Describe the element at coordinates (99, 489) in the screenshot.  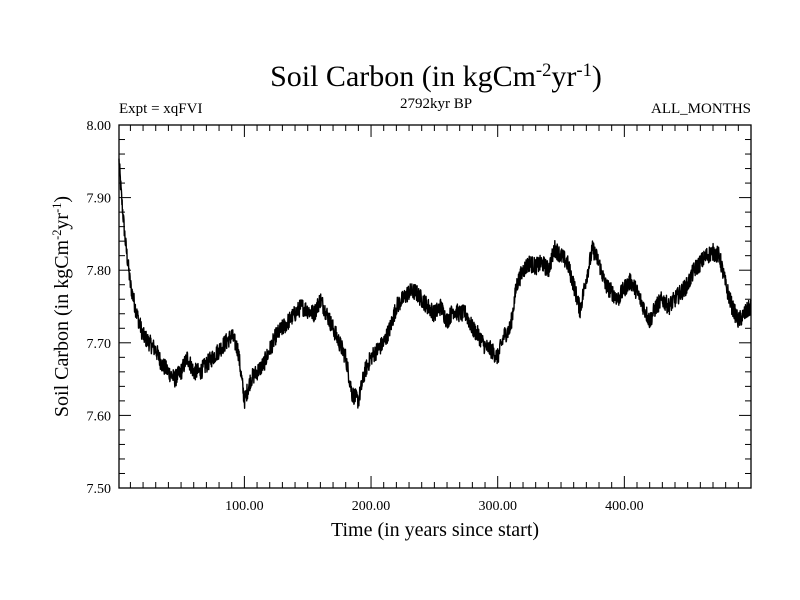
I see `y-tick-label: 7.50` at that location.